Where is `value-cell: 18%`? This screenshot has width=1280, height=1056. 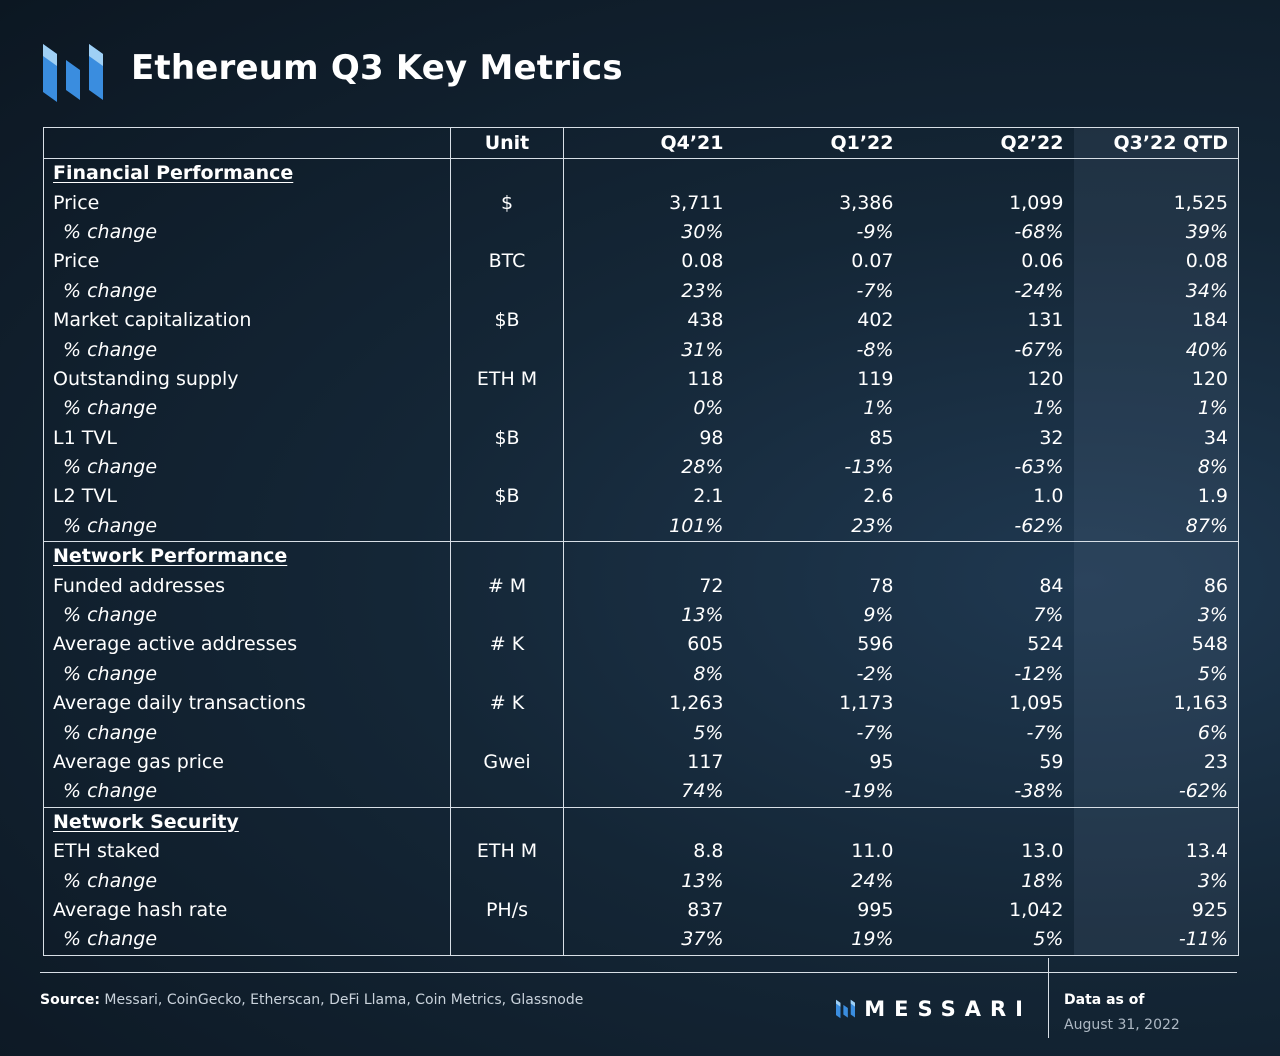 value-cell: 18% is located at coordinates (1042, 880).